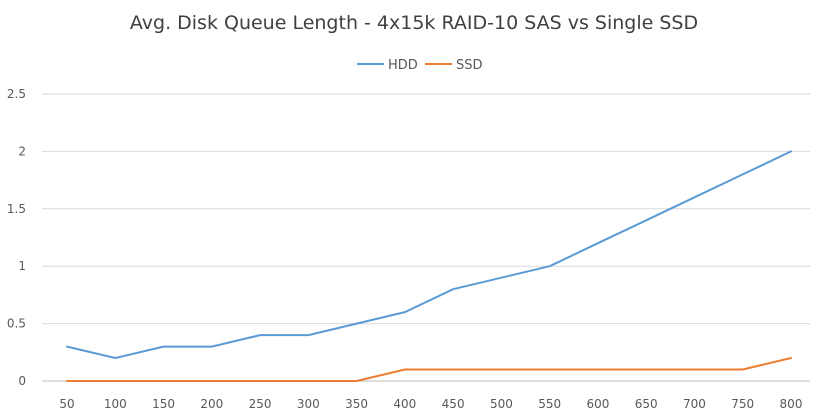 The height and width of the screenshot is (419, 828). I want to click on x-tick-label: 200, so click(211, 404).